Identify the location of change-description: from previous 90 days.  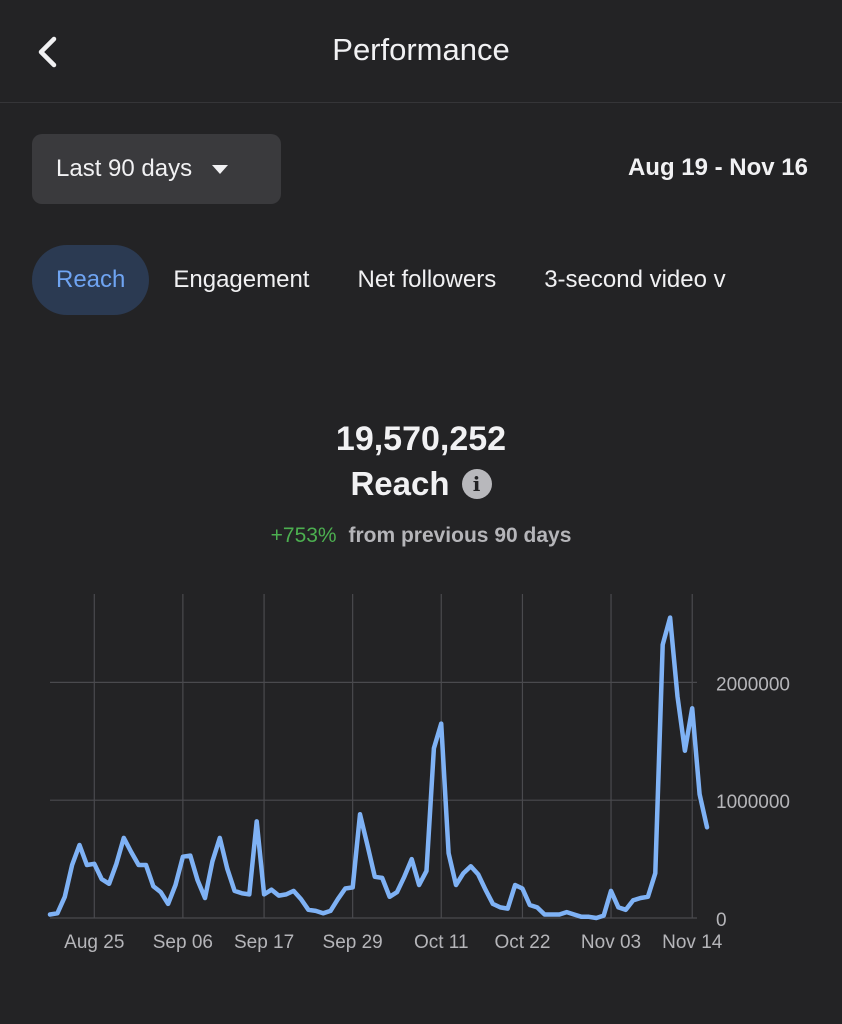
(460, 535).